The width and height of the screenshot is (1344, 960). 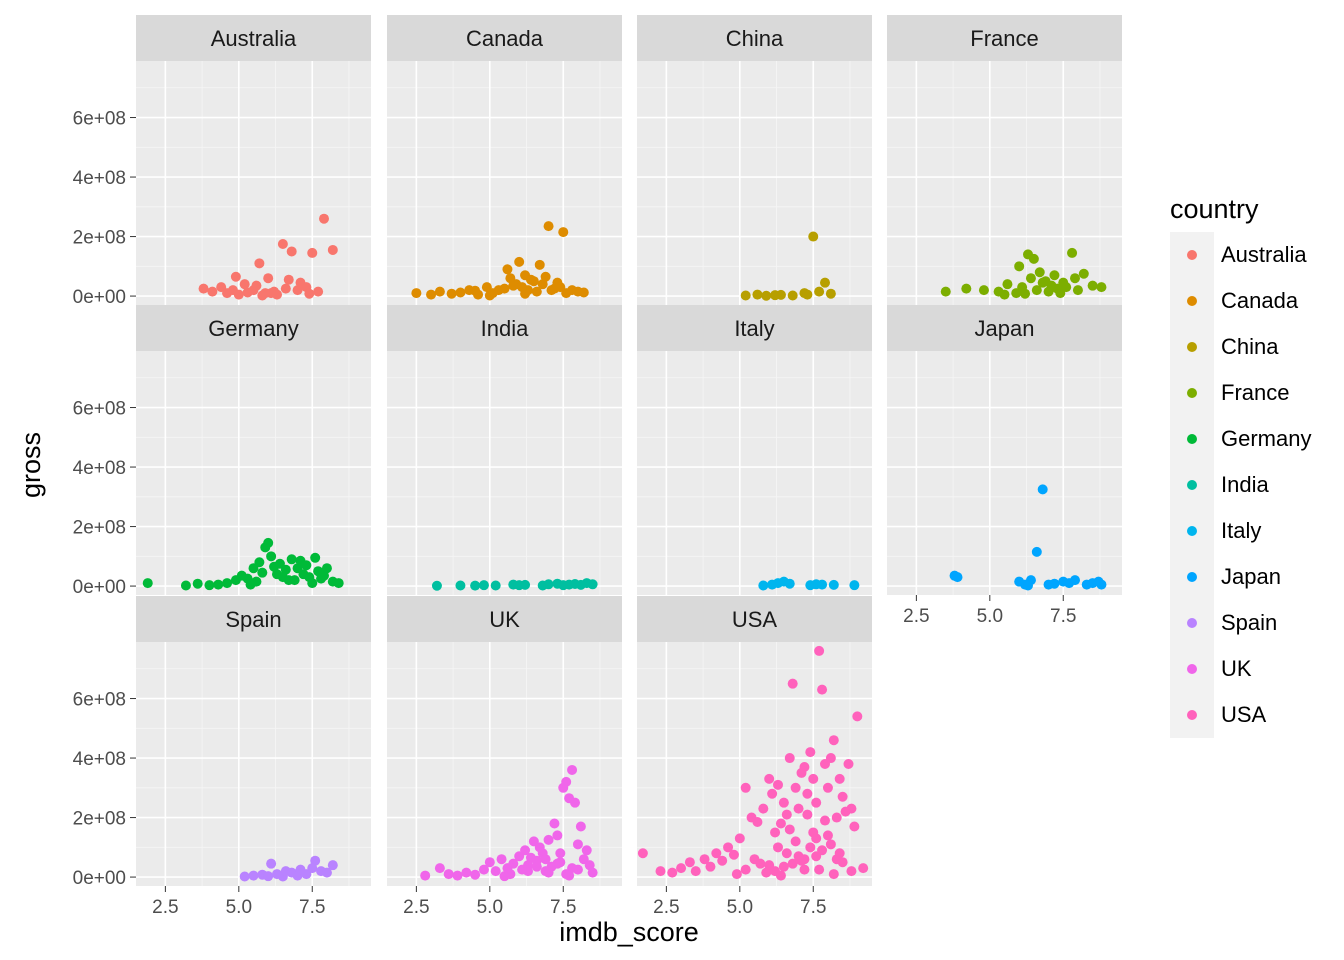 I want to click on y-tick-label: 2e+08, so click(x=99, y=238).